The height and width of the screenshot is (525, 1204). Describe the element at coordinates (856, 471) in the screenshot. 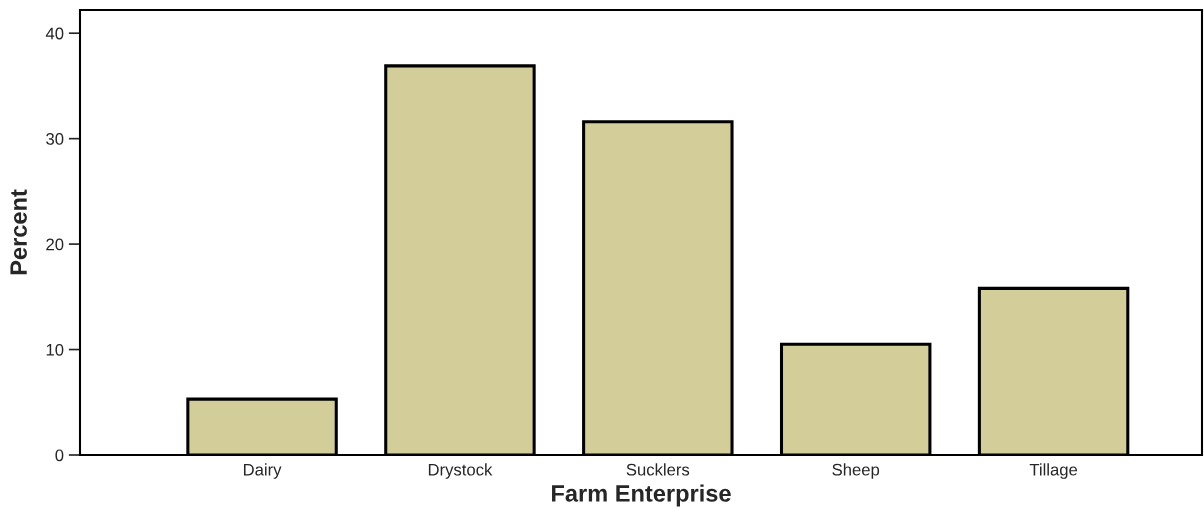

I see `x-tick-label: Sheep` at that location.